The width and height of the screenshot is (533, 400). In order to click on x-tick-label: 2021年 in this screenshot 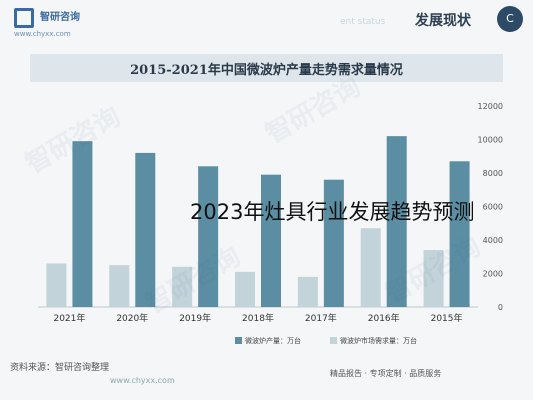, I will do `click(69, 318)`.